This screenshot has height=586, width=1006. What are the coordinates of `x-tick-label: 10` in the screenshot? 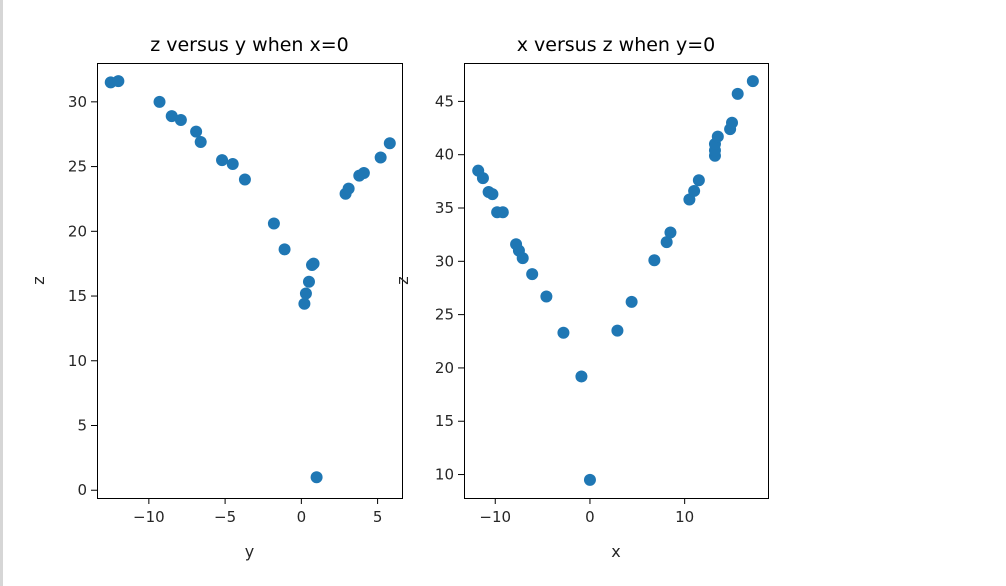 It's located at (684, 517).